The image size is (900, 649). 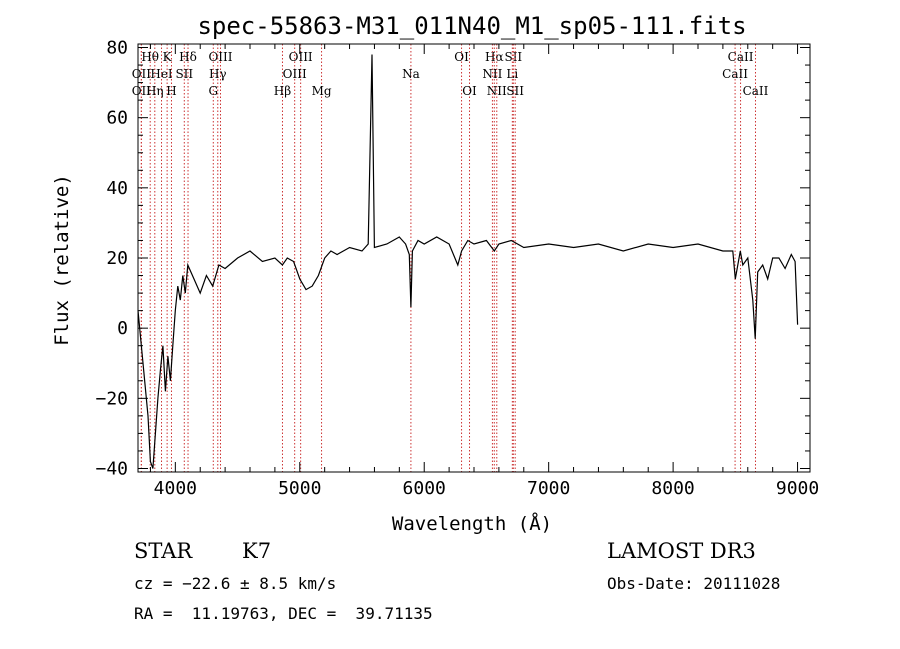 I want to click on line-label-23: Li, so click(x=512, y=74).